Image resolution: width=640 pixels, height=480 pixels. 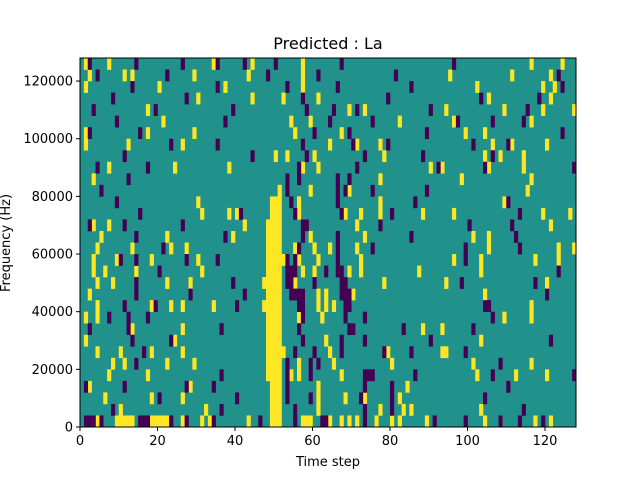 I want to click on y-tick-label: 0, so click(x=69, y=428).